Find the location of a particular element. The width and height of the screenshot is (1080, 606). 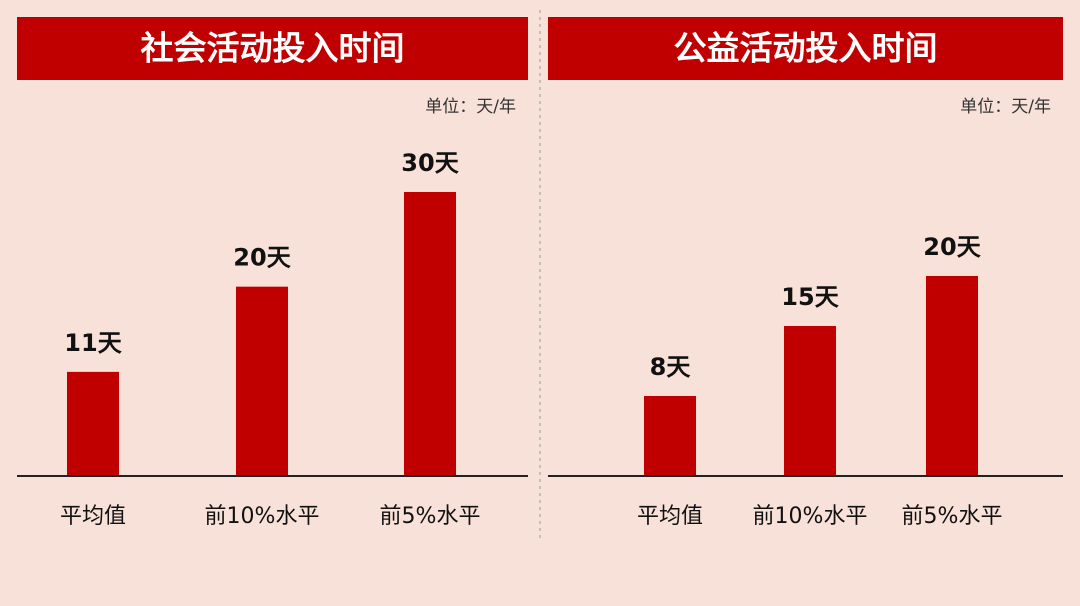

chart-title: 社会活动投入时间 is located at coordinates (273, 48).